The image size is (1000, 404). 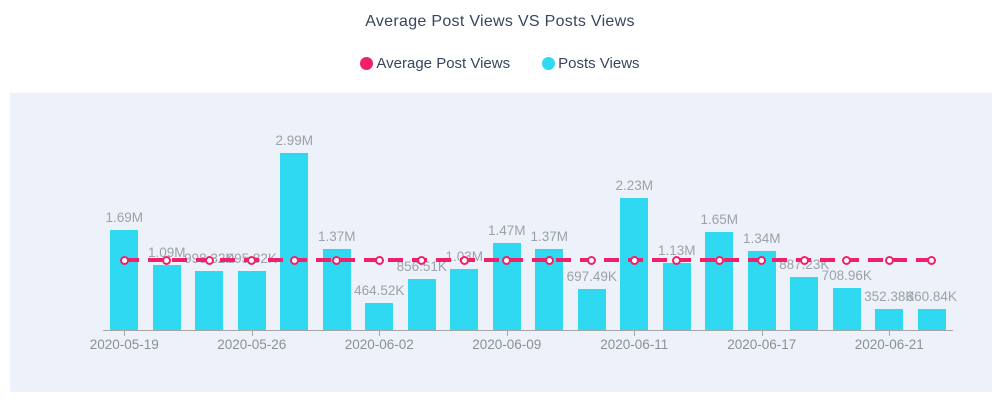 I want to click on x-axis-label: 2020-06-09, so click(x=507, y=344).